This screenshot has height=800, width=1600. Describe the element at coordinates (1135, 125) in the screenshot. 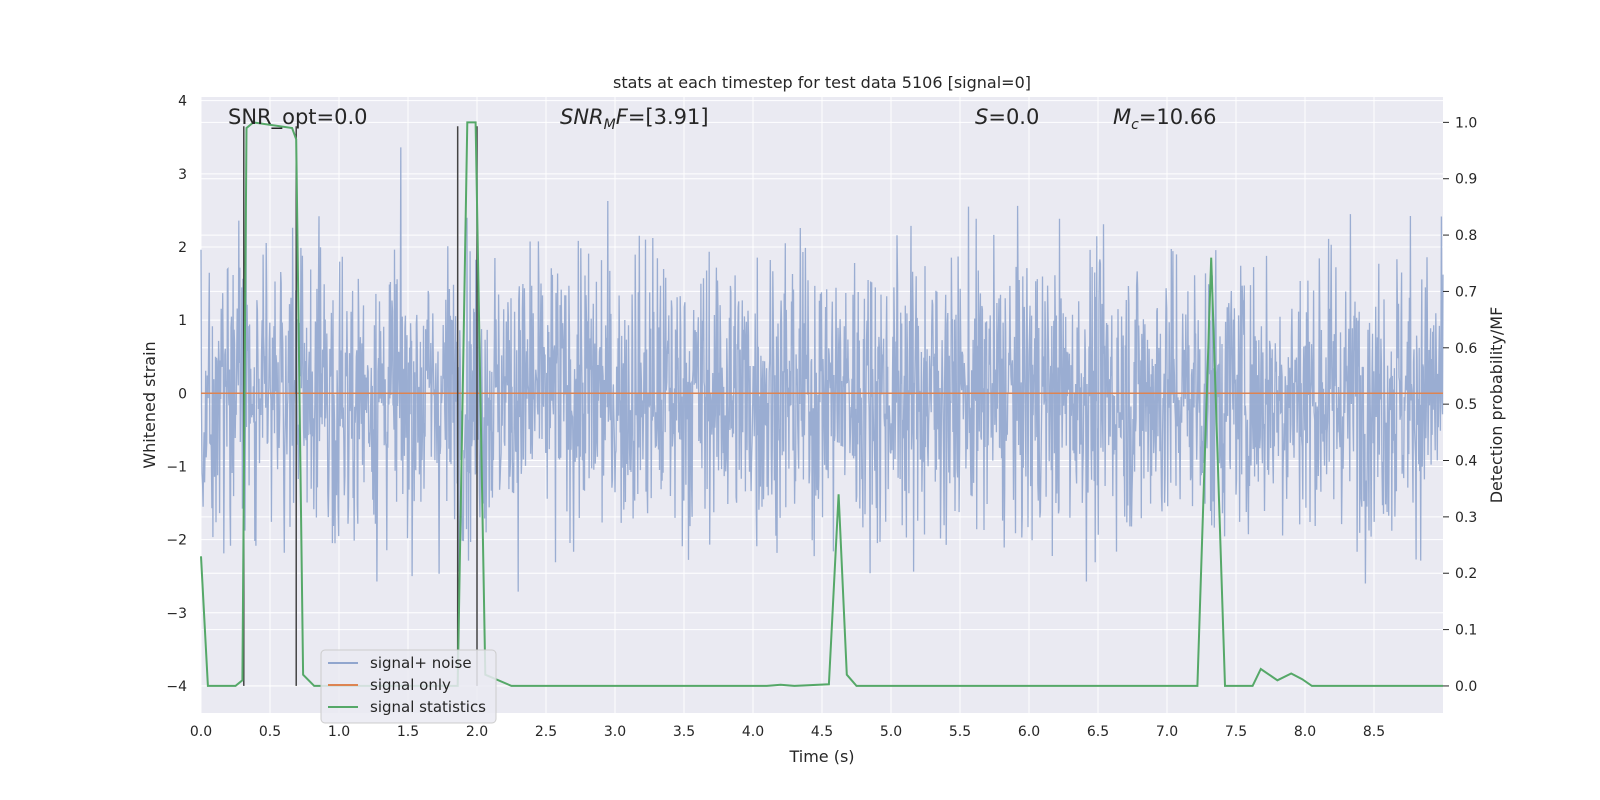

I see `annotation-mc-sub: c` at that location.